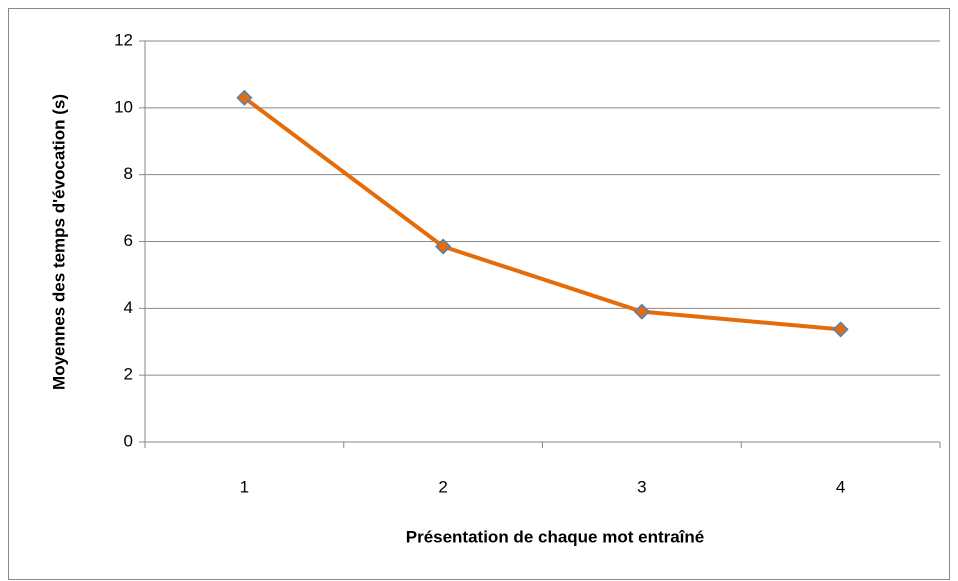  I want to click on y-tick-label: 4, so click(128, 307).